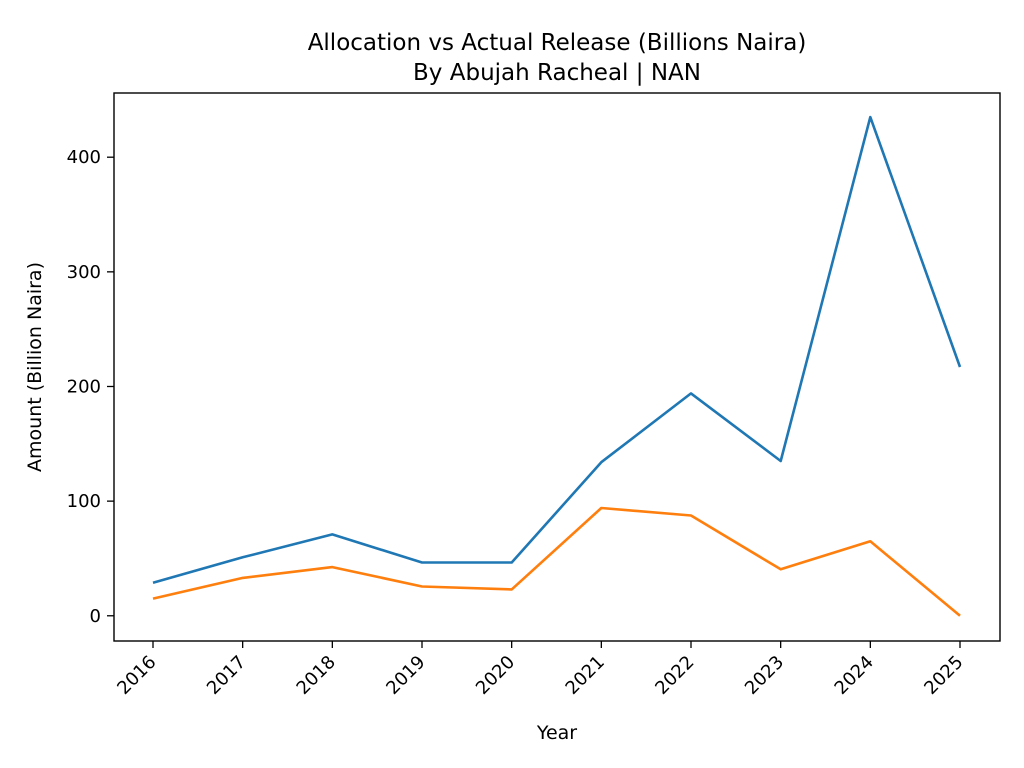 The height and width of the screenshot is (768, 1024). Describe the element at coordinates (495, 675) in the screenshot. I see `x-tick-label: 2020` at that location.